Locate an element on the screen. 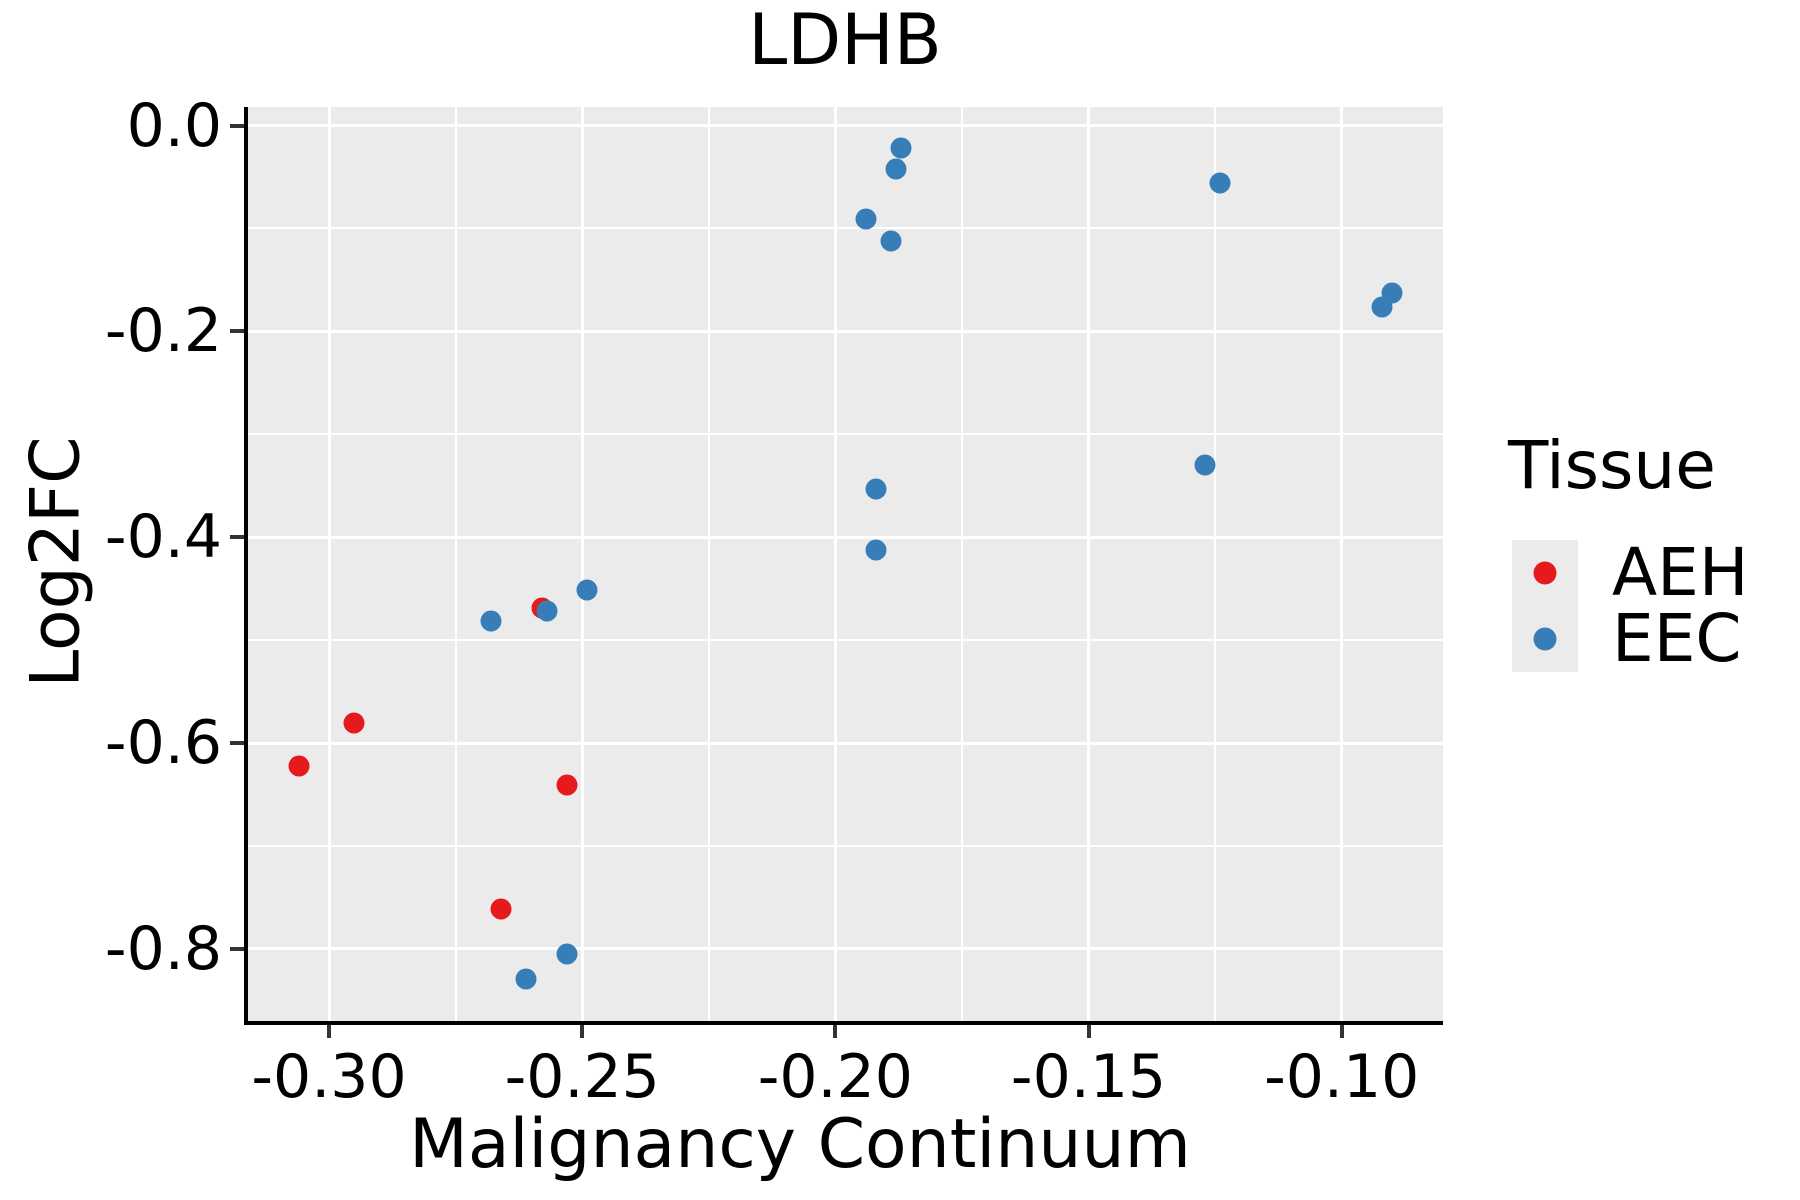 Image resolution: width=1800 pixels, height=1200 pixels. legend-label-aeh: AEH is located at coordinates (1680, 572).